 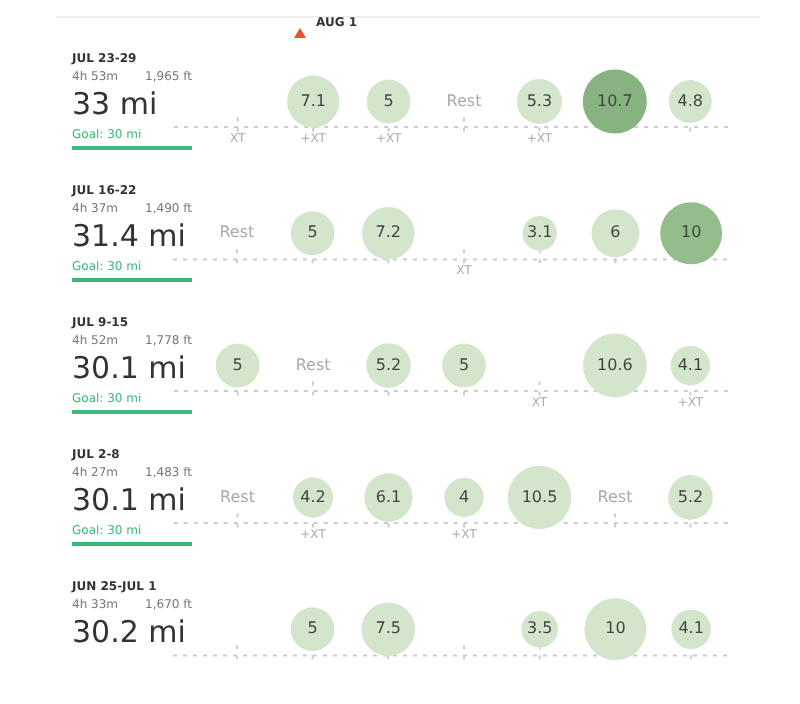 I want to click on data-label: 5.3, so click(x=539, y=100).